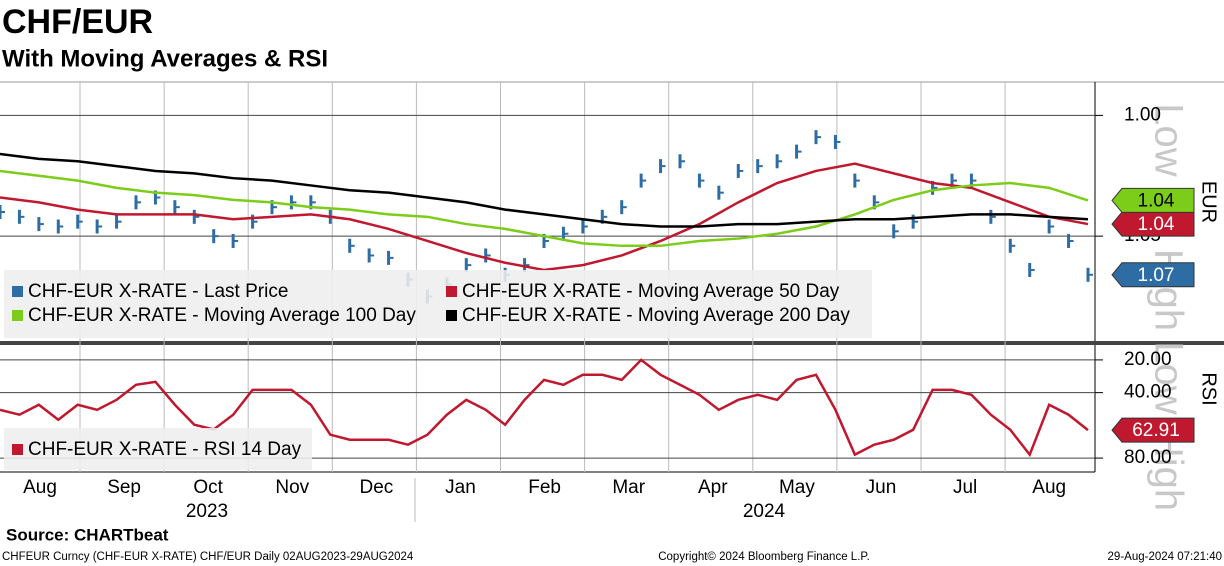  Describe the element at coordinates (713, 487) in the screenshot. I see `x-tick-label: Apr` at that location.